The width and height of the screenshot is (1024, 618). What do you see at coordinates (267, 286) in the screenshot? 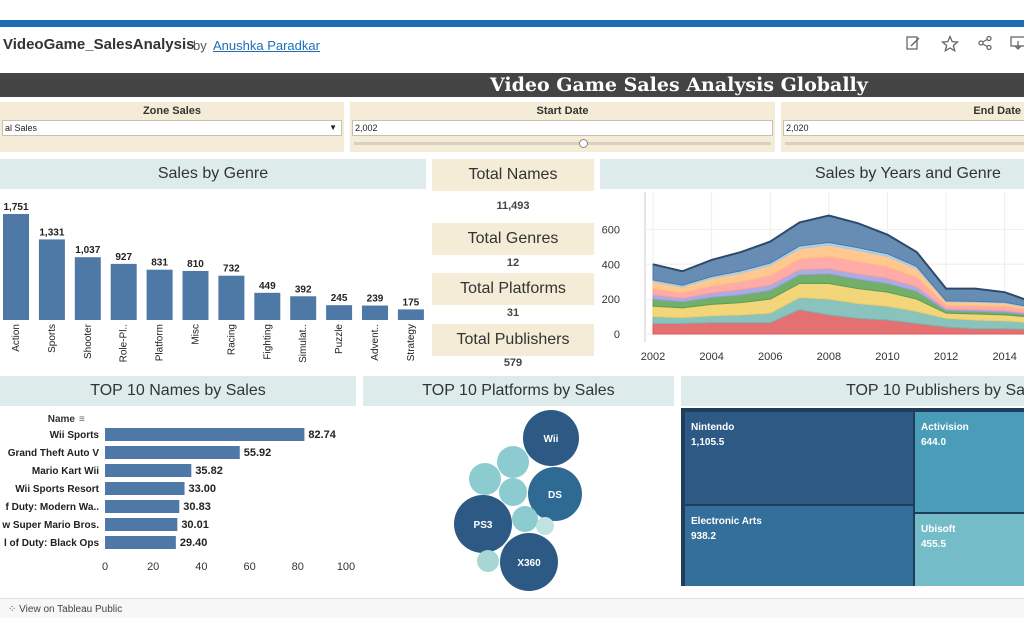
I see `genre-value-label-7: 449` at bounding box center [267, 286].